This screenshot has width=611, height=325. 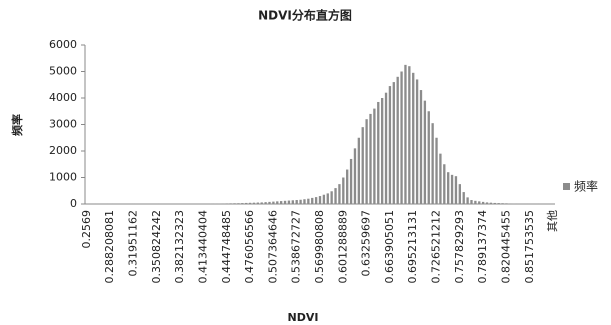 I want to click on x-tick-label: 0.695213131, so click(x=412, y=246).